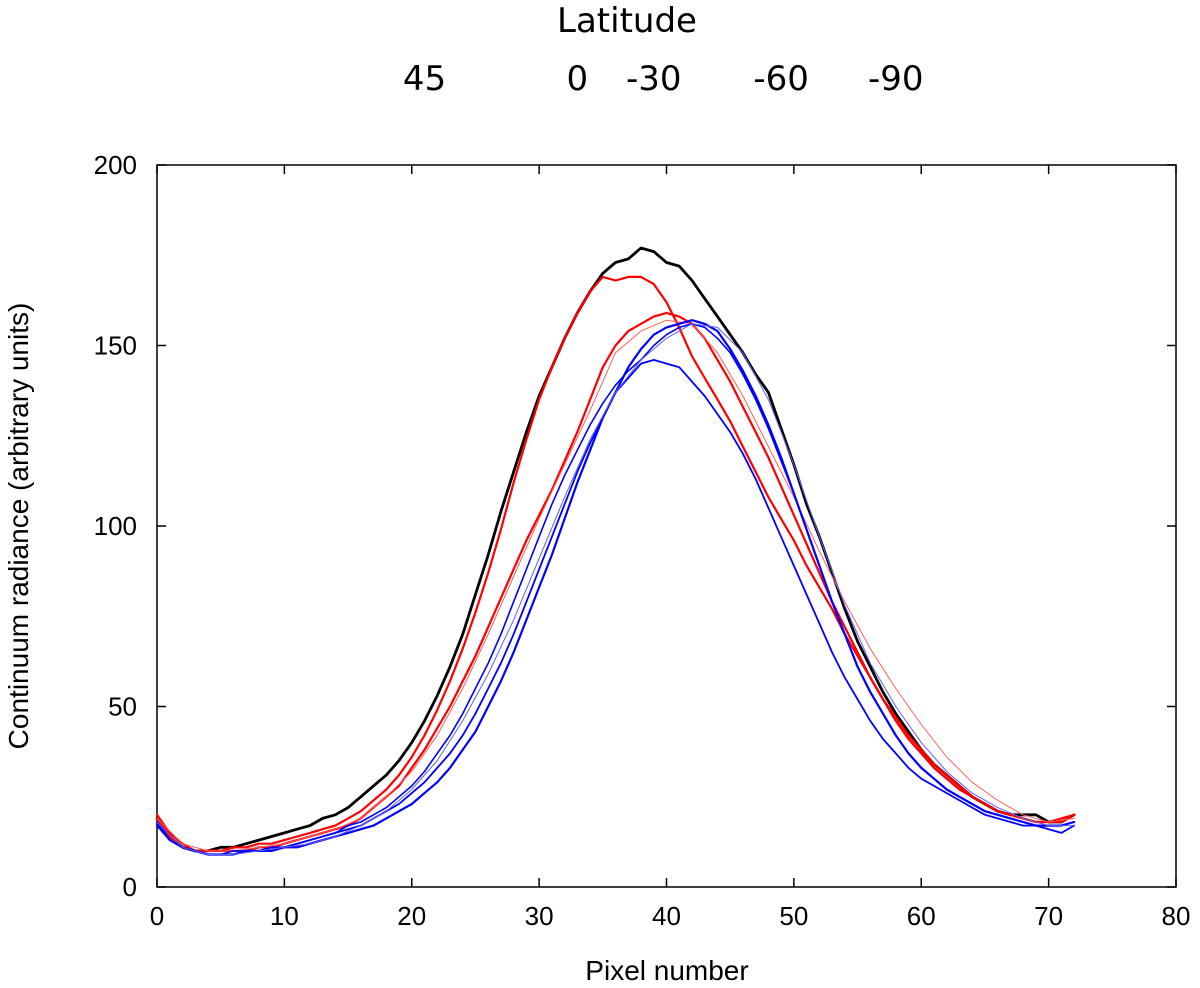  I want to click on x-tick-label: 40, so click(666, 916).